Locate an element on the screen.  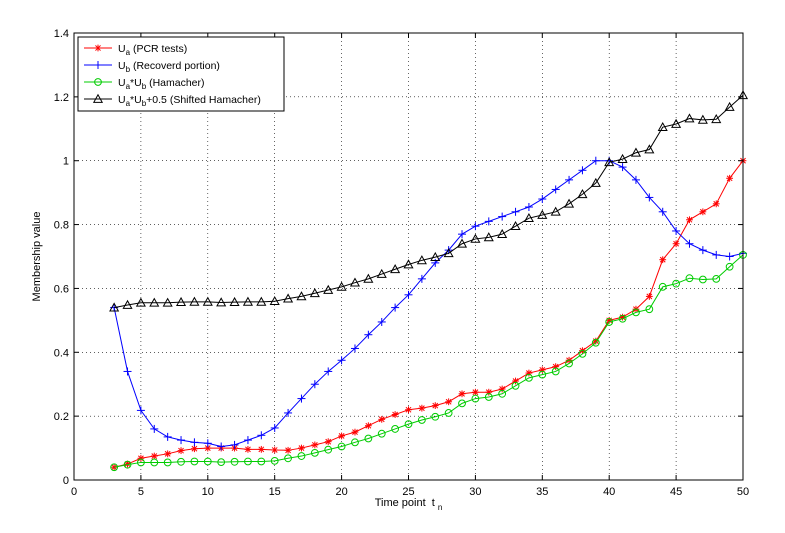
legend-label-part: +0.5 (Shifted Hamacher) is located at coordinates (203, 100).